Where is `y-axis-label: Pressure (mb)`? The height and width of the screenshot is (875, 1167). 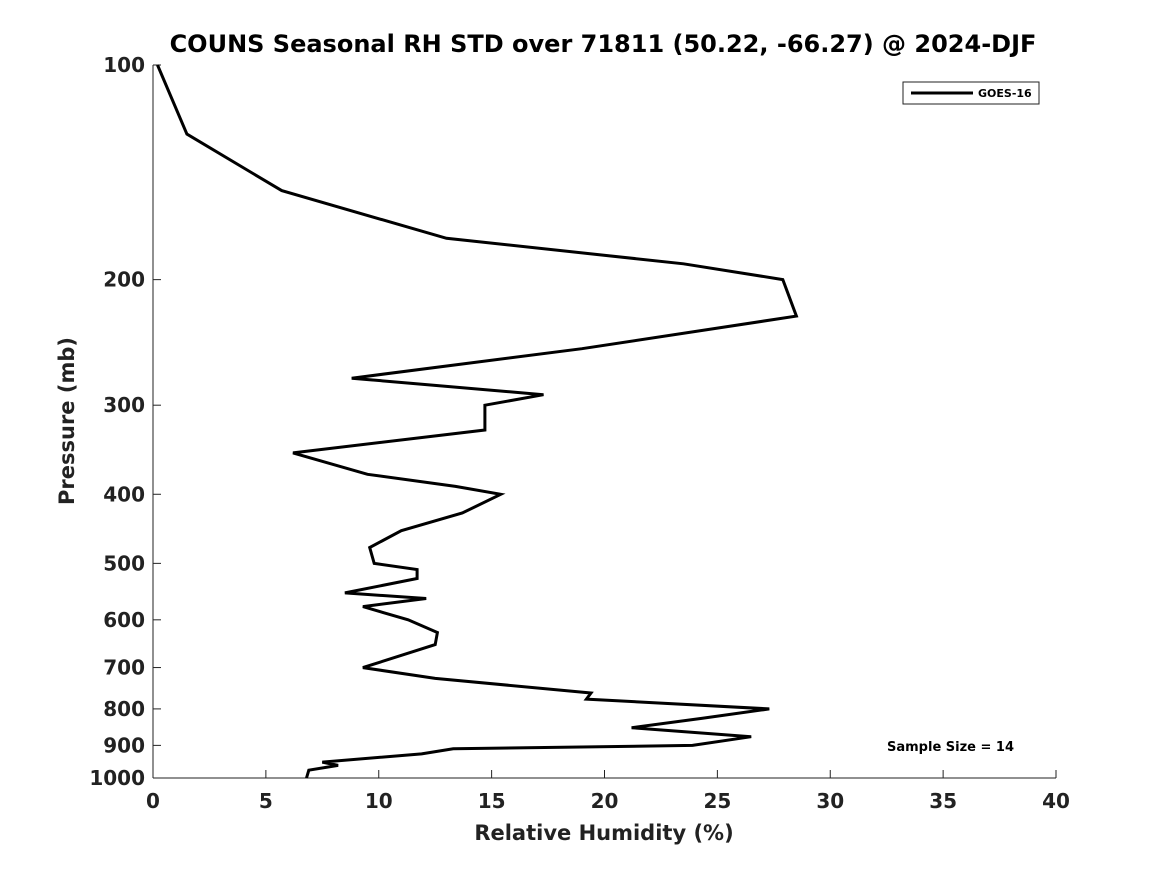 y-axis-label: Pressure (mb) is located at coordinates (67, 421).